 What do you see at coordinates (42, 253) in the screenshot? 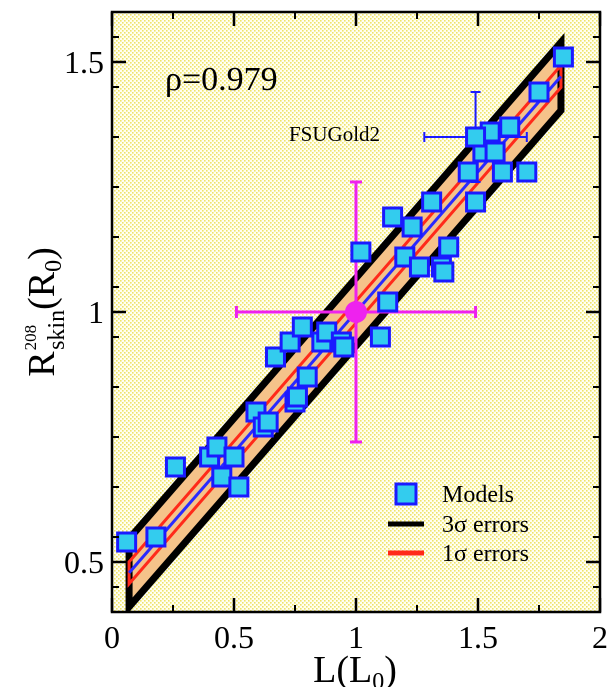
I see `y-axis-title-close: )` at bounding box center [42, 253].